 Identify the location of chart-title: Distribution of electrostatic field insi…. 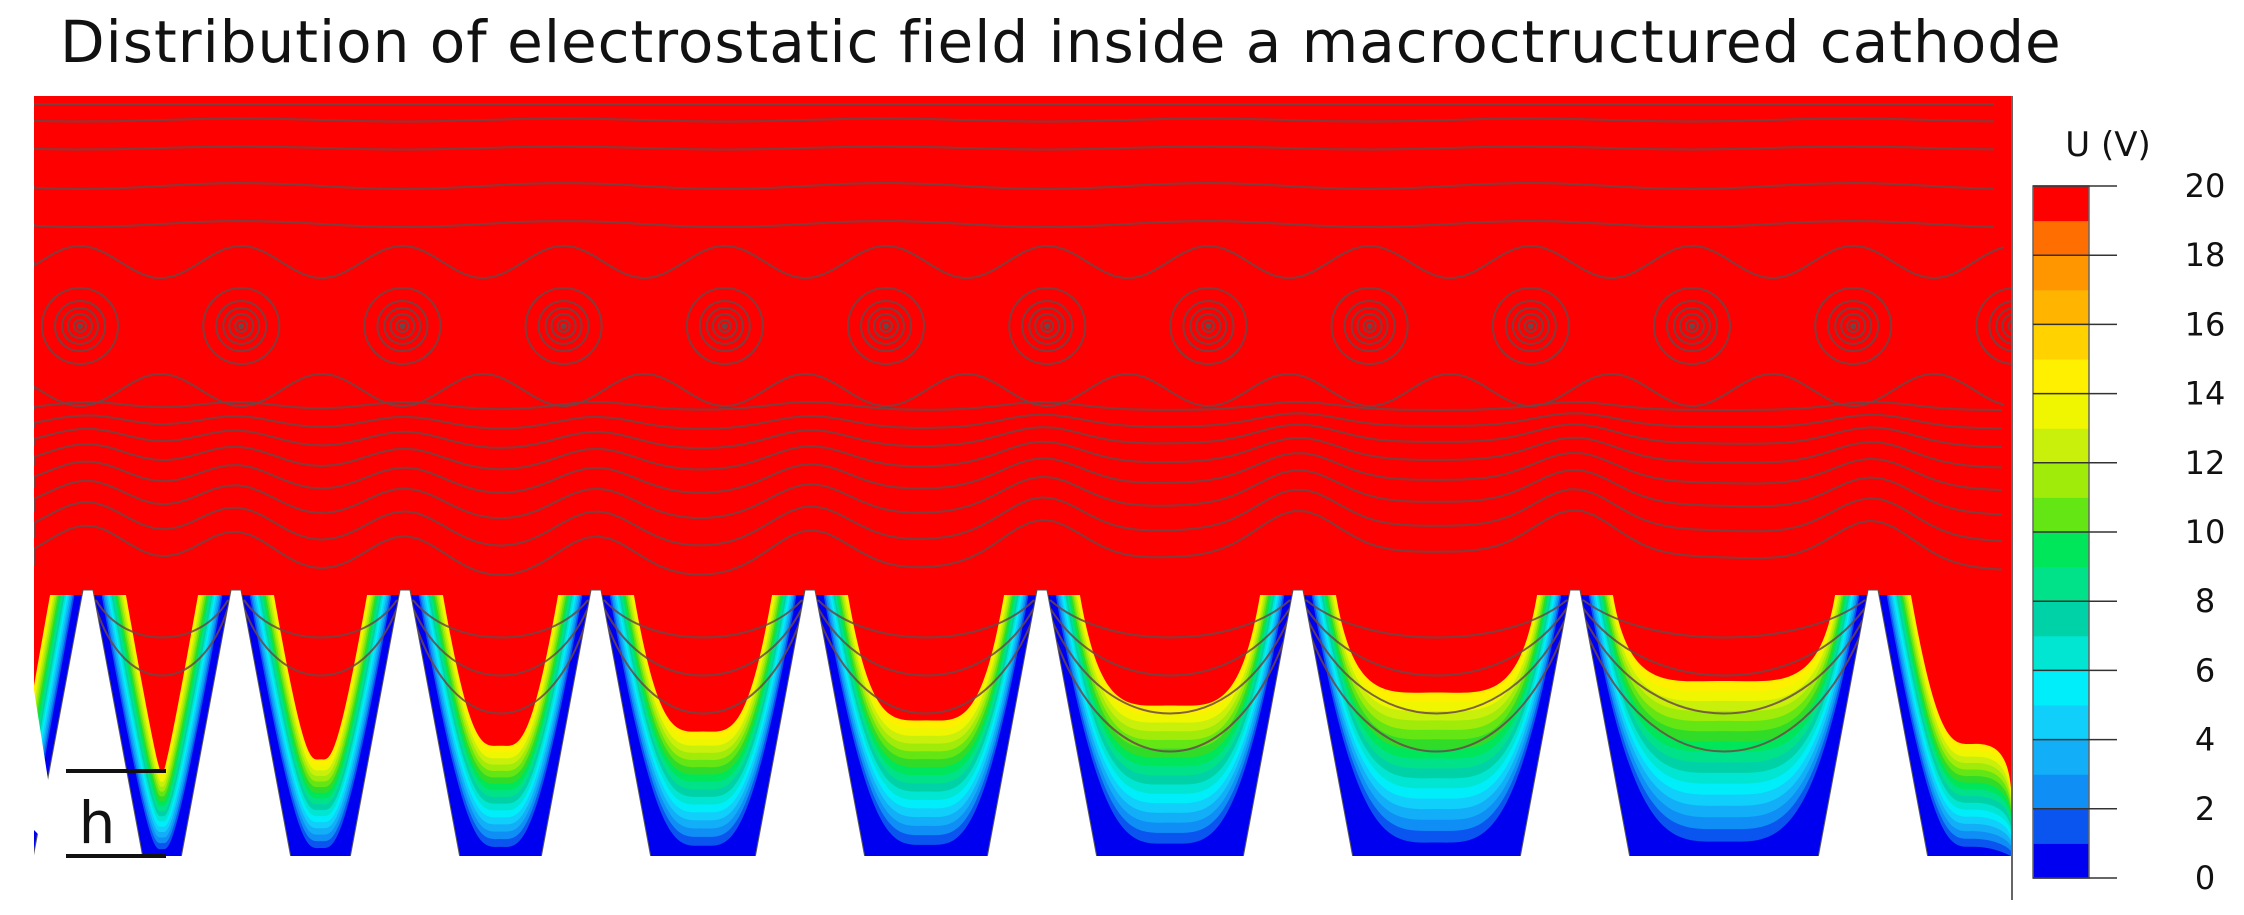
(1061, 42).